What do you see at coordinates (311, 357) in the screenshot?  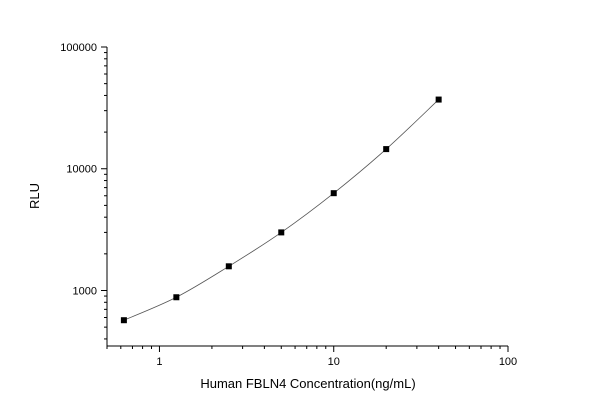 I see `x-ticks: 1 10 100` at bounding box center [311, 357].